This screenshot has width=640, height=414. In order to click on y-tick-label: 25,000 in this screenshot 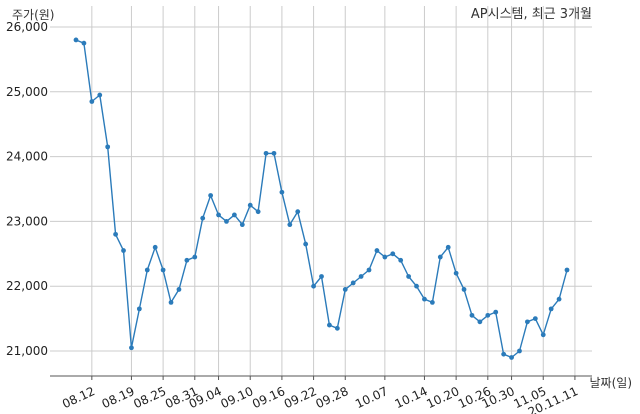, I will do `click(27, 92)`.